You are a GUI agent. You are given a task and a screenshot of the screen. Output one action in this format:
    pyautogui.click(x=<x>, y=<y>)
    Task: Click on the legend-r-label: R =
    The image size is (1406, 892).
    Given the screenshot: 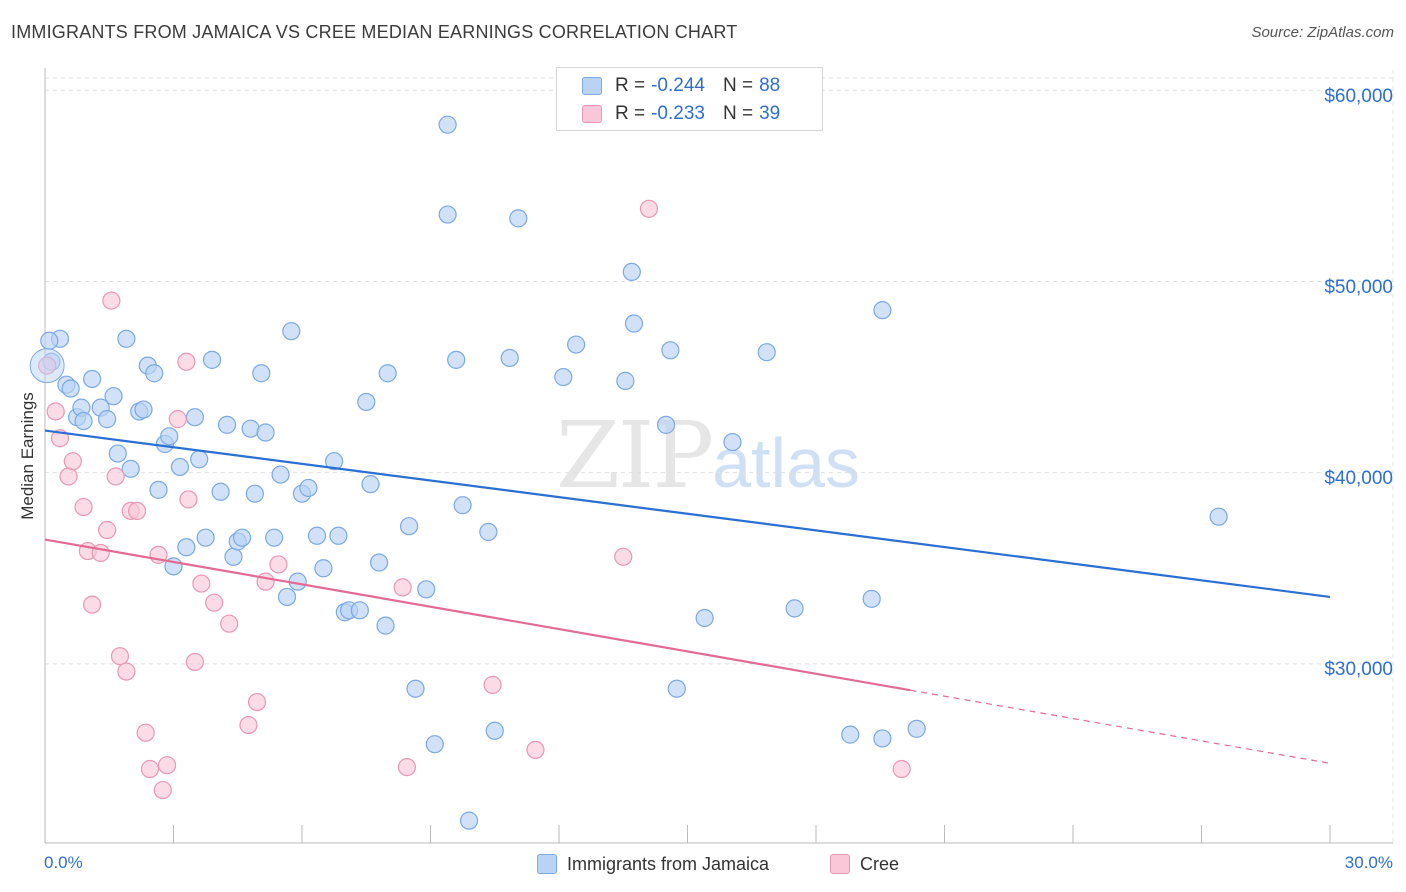 What is the action you would take?
    pyautogui.click(x=630, y=113)
    